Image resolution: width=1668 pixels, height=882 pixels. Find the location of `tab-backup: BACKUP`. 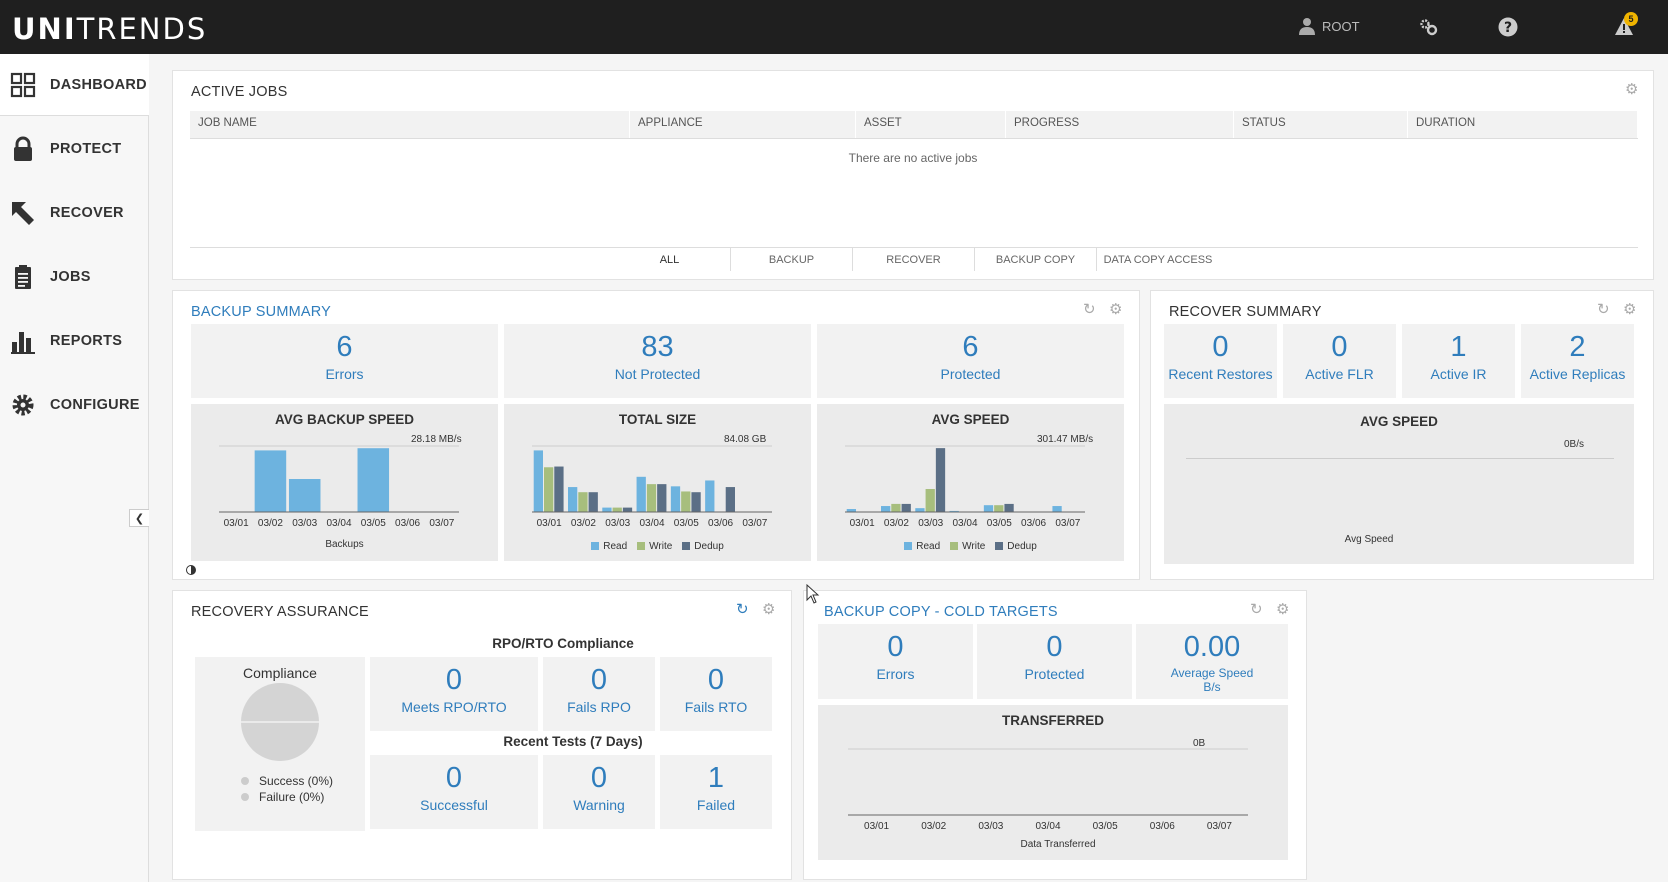

tab-backup: BACKUP is located at coordinates (792, 259).